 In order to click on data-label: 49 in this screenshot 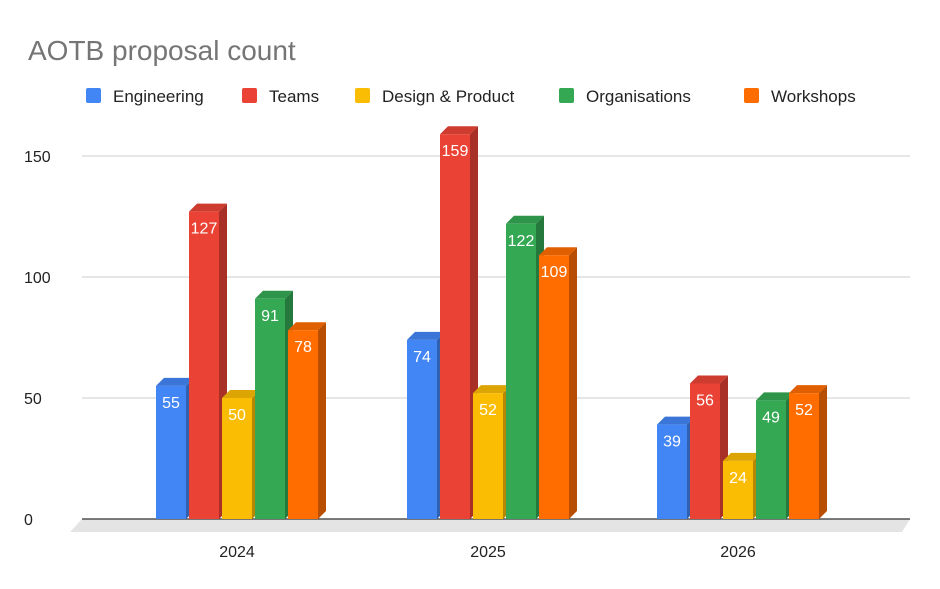, I will do `click(771, 417)`.